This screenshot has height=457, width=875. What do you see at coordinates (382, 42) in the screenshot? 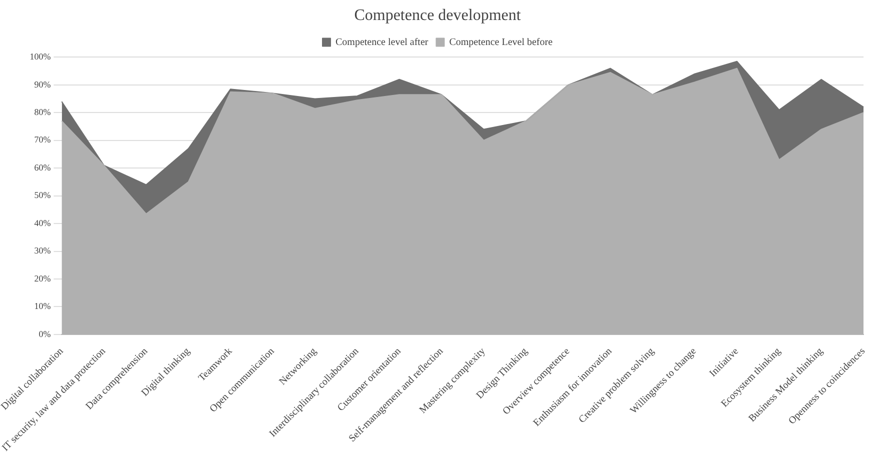
I see `legend-label: Competence level after` at bounding box center [382, 42].